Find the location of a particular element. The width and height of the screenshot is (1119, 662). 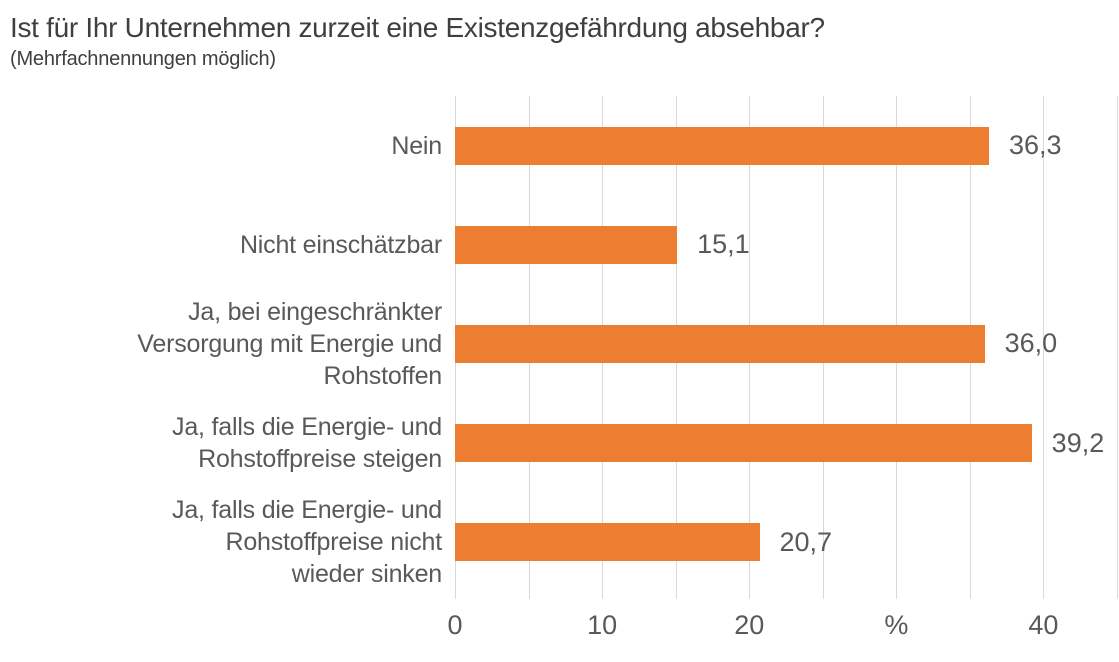

bar-value-label: 36,0 is located at coordinates (1031, 343).